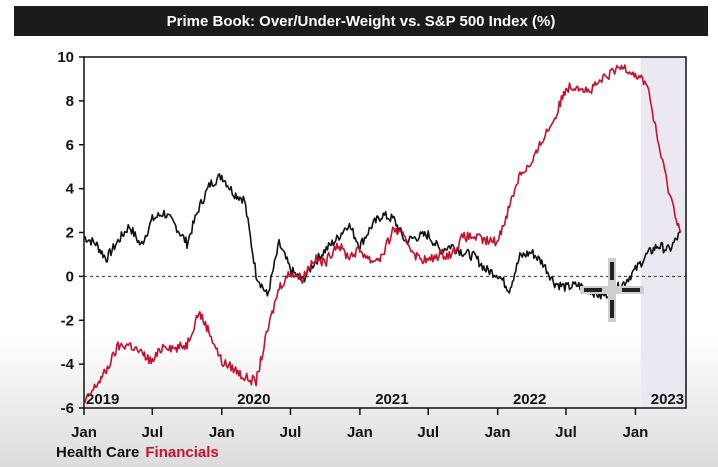 The width and height of the screenshot is (718, 467). Describe the element at coordinates (70, 145) in the screenshot. I see `y-tick-label: 6` at that location.